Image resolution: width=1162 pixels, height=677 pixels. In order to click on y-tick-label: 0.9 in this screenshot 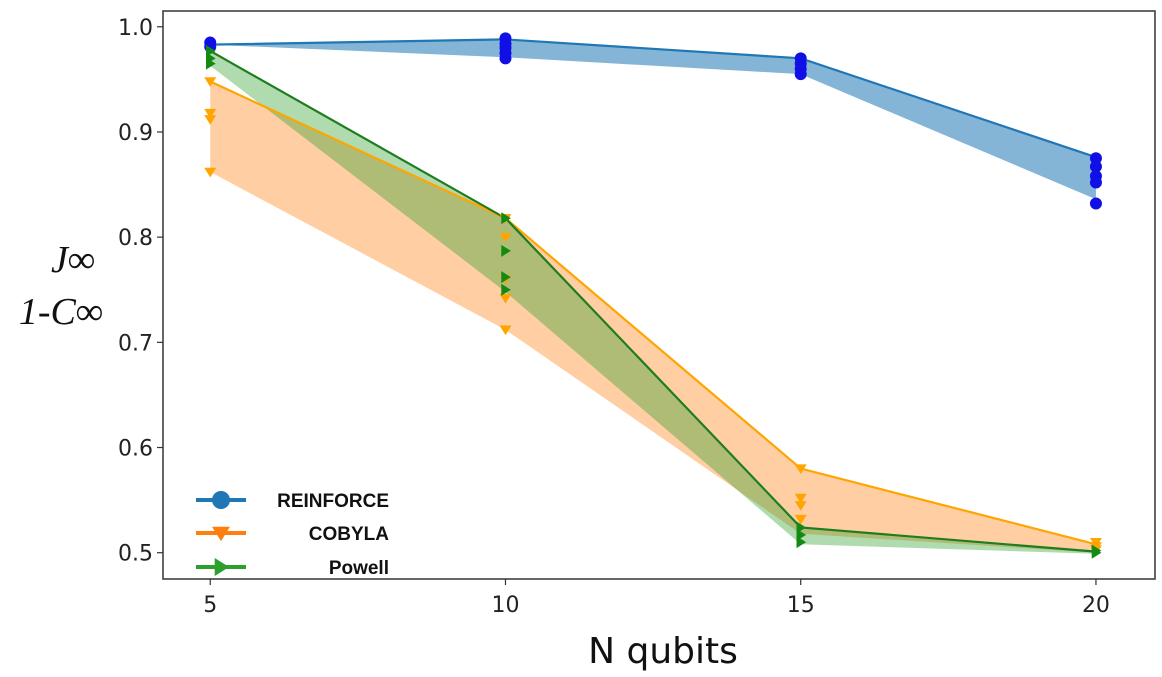, I will do `click(135, 133)`.